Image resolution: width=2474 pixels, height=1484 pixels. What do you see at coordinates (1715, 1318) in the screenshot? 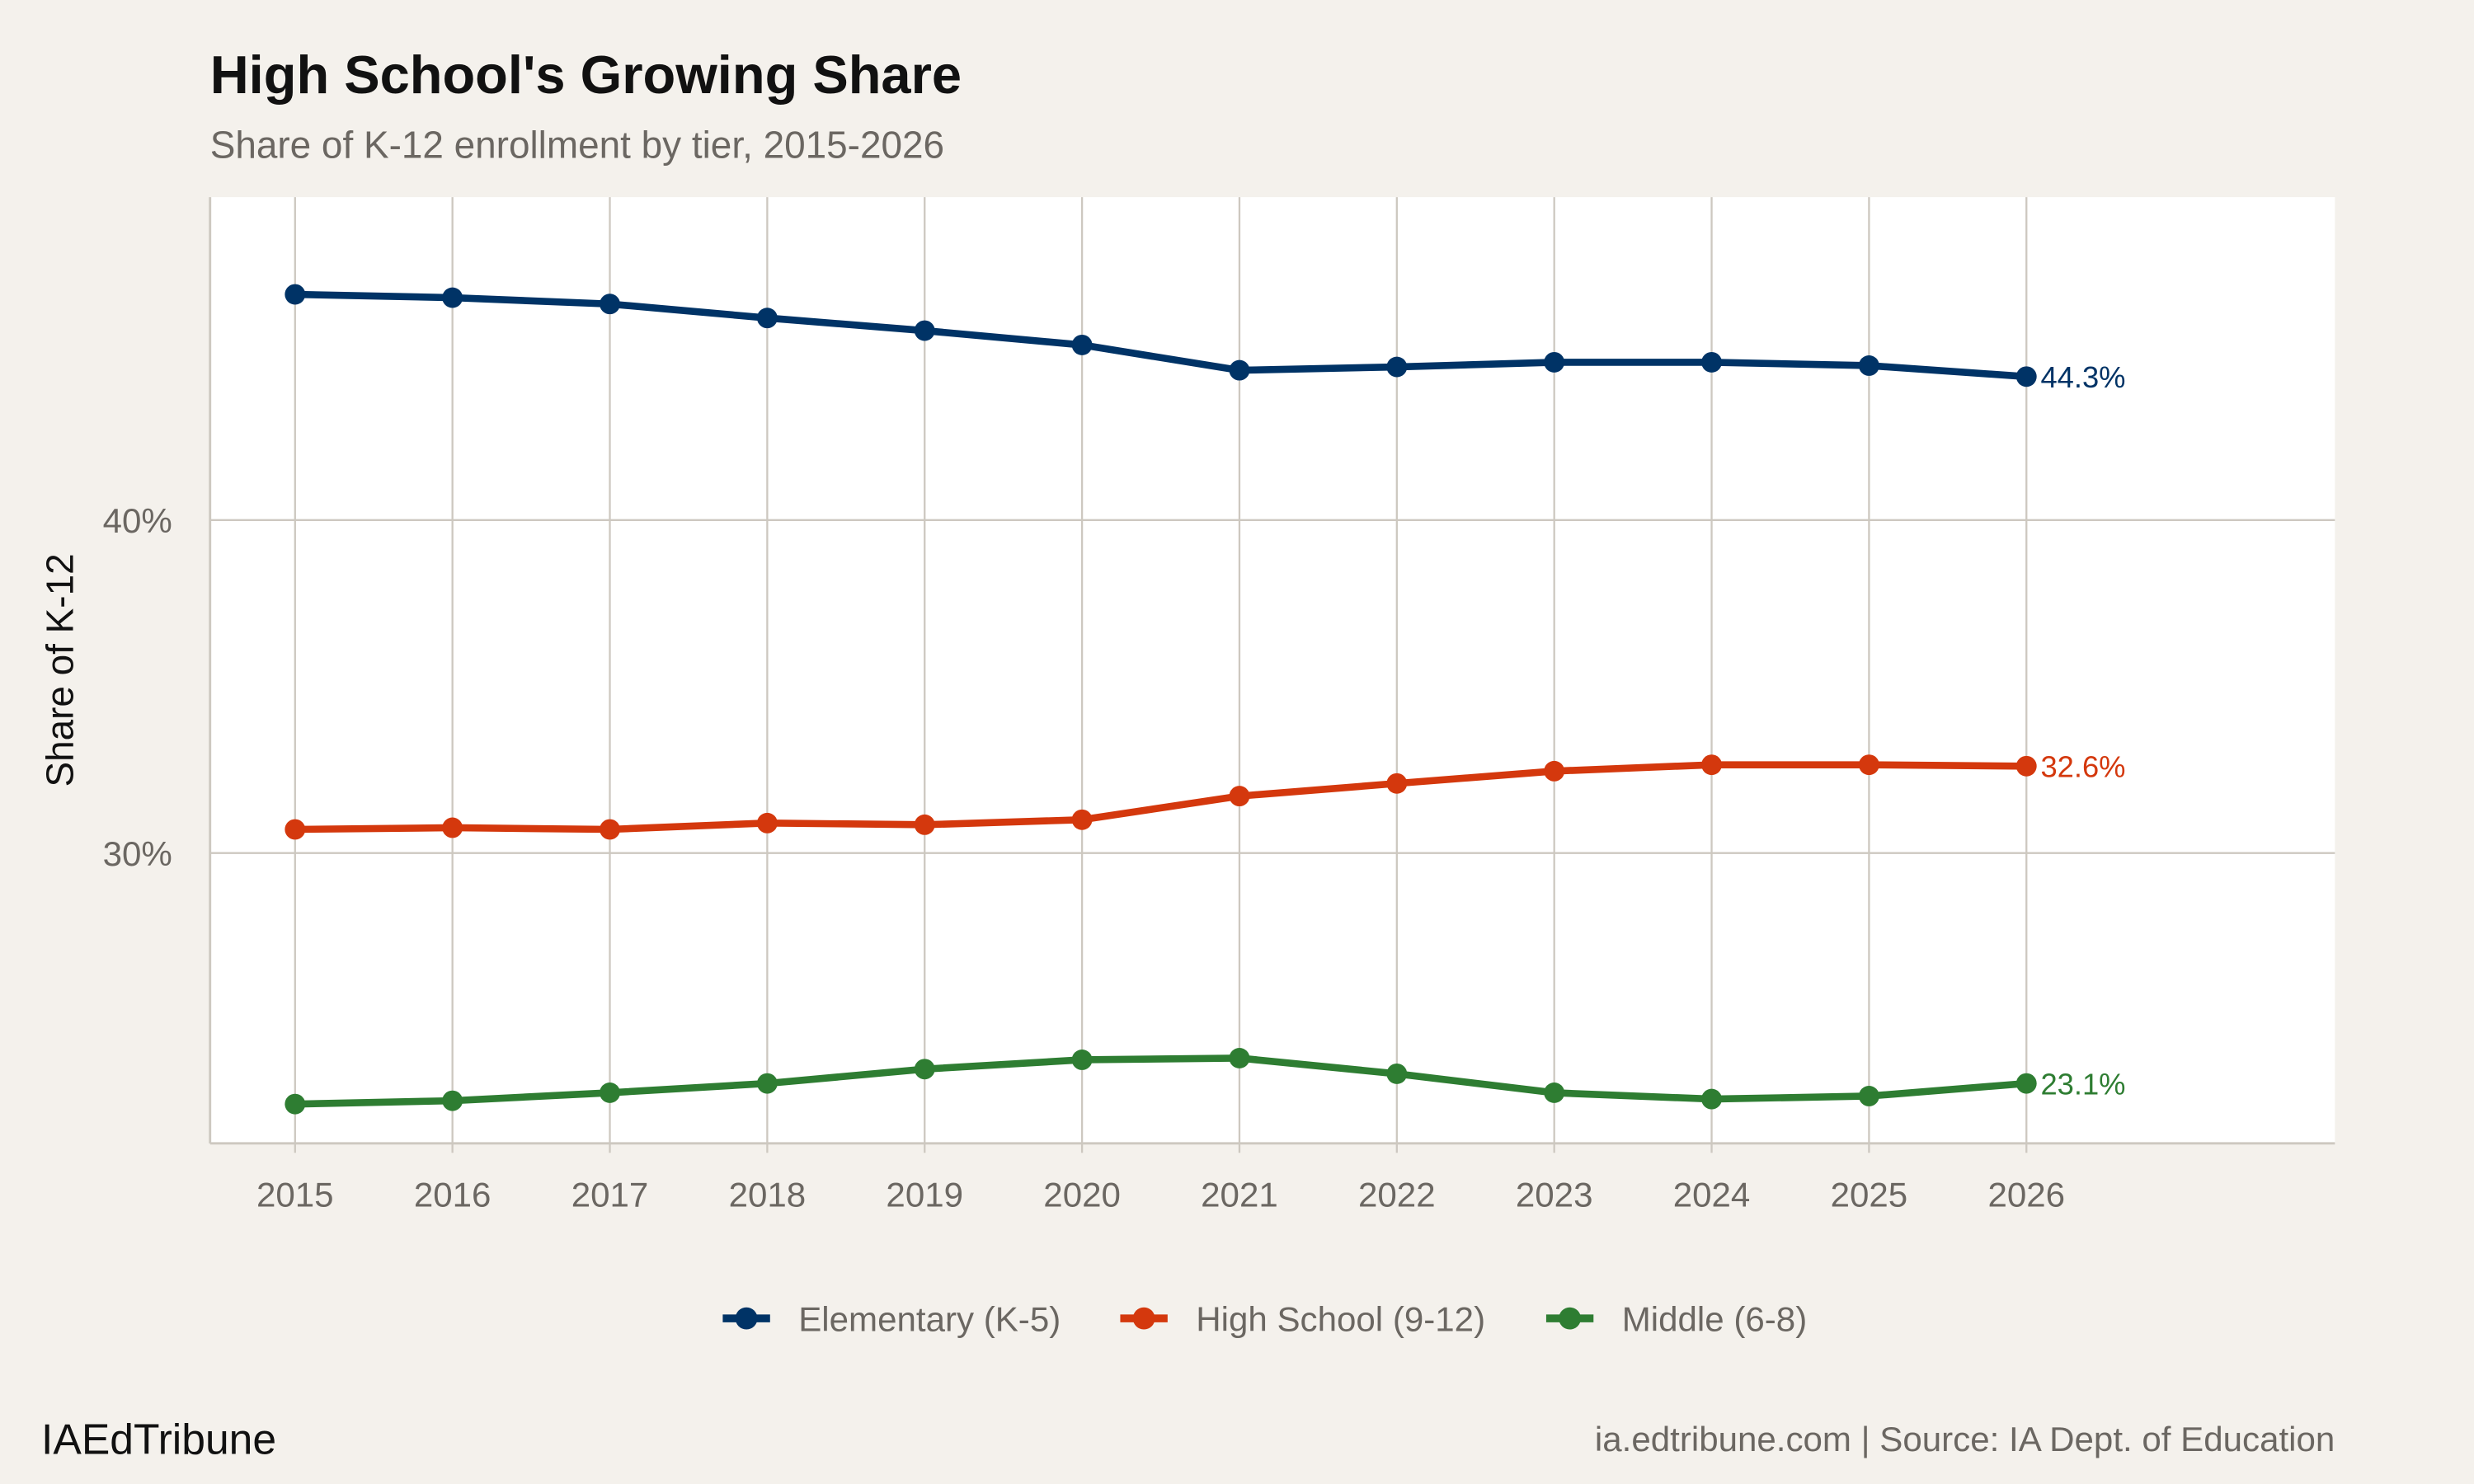
I see `legend-label: Middle (6-8)` at bounding box center [1715, 1318].